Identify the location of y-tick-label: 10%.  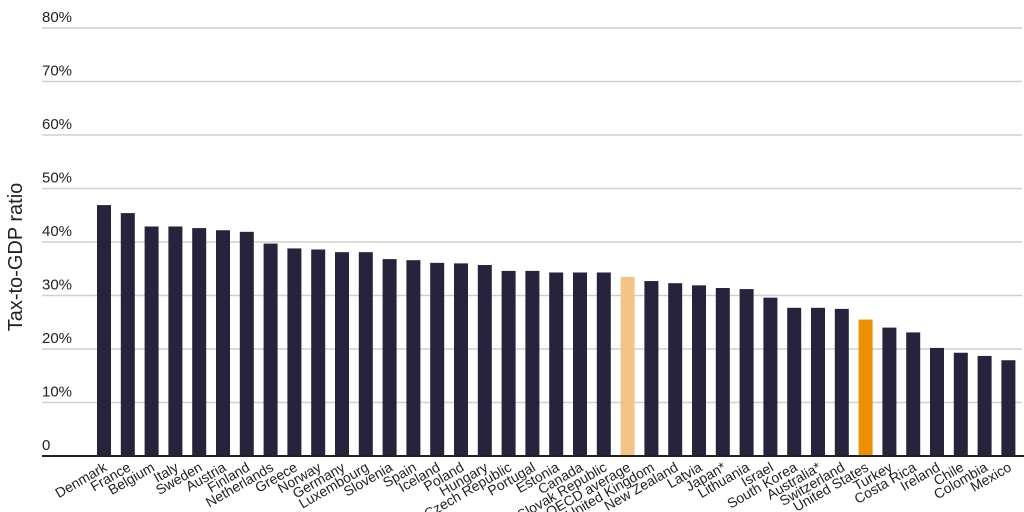
(57, 392).